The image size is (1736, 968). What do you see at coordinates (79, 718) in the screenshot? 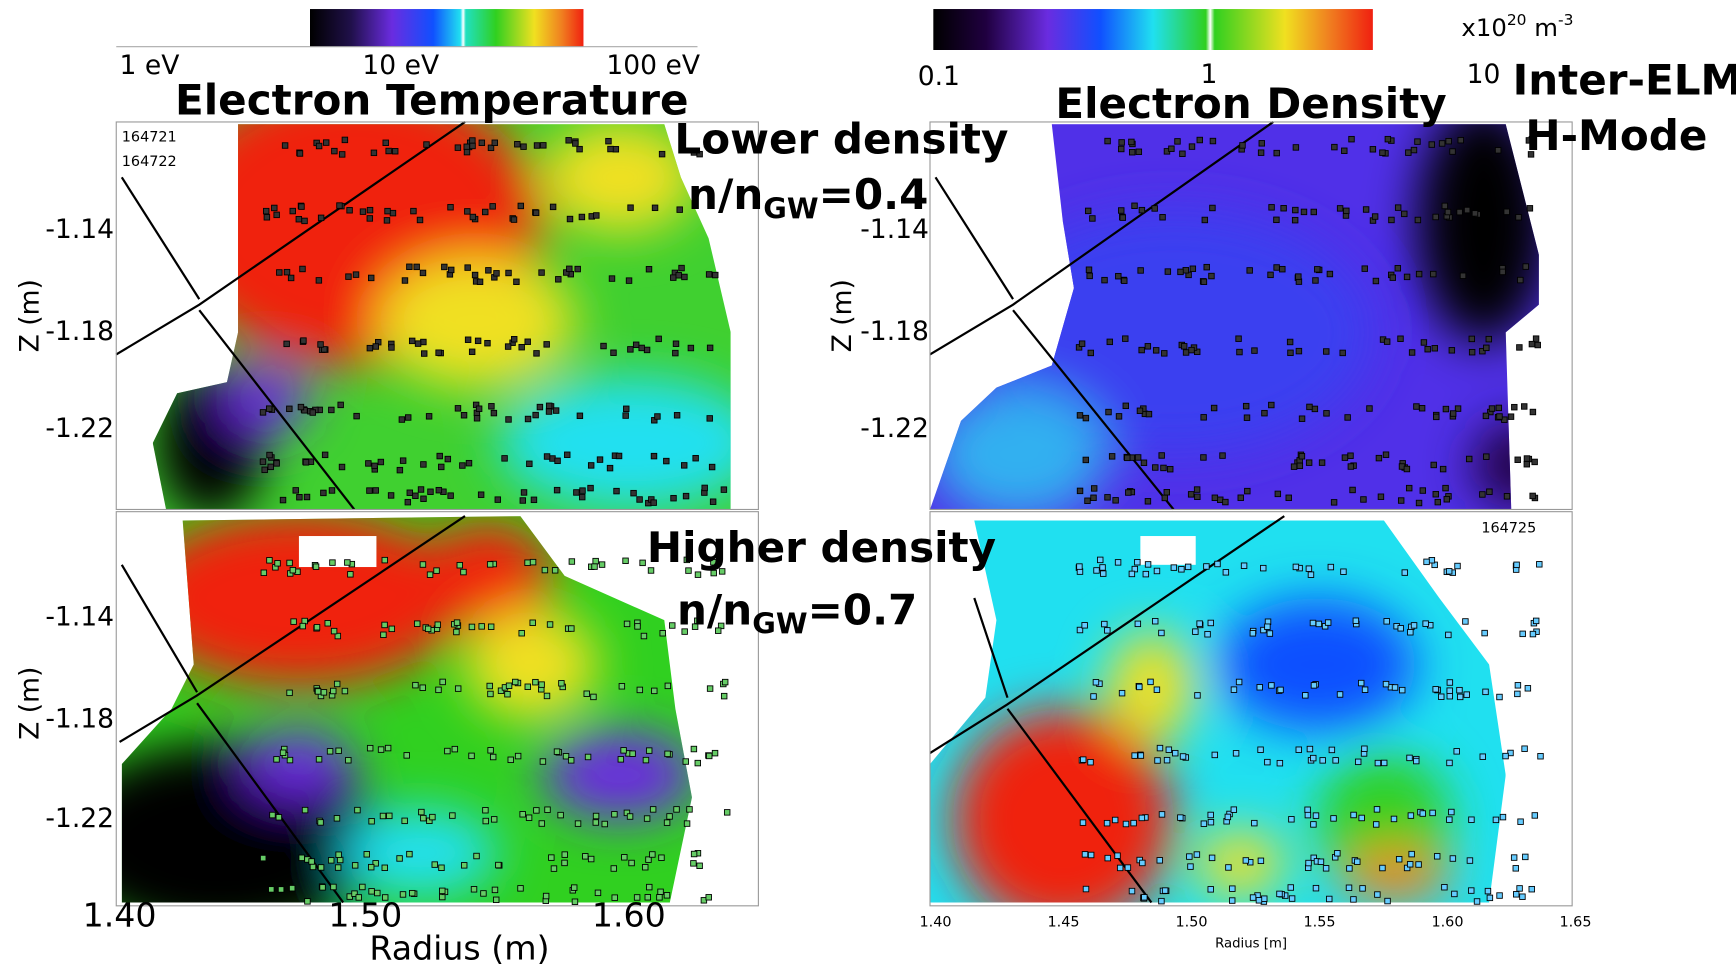
I see `y-tick-label: -1.18` at bounding box center [79, 718].